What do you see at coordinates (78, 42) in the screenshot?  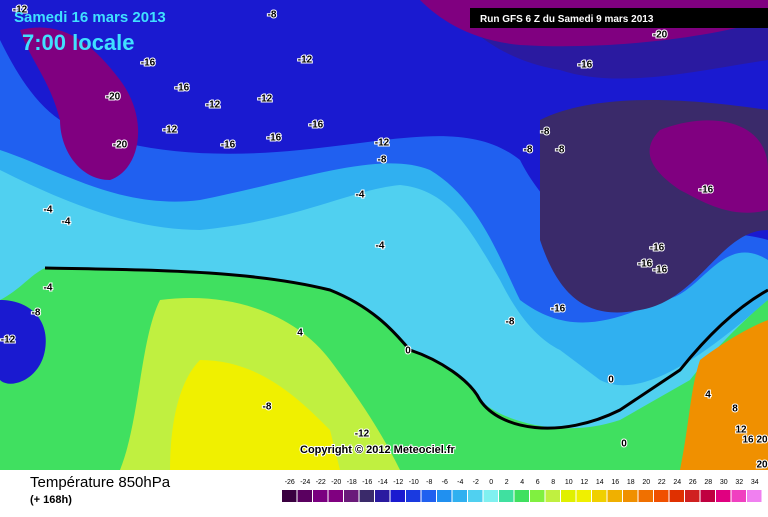 I see `forecast-time: 7:00 locale` at bounding box center [78, 42].